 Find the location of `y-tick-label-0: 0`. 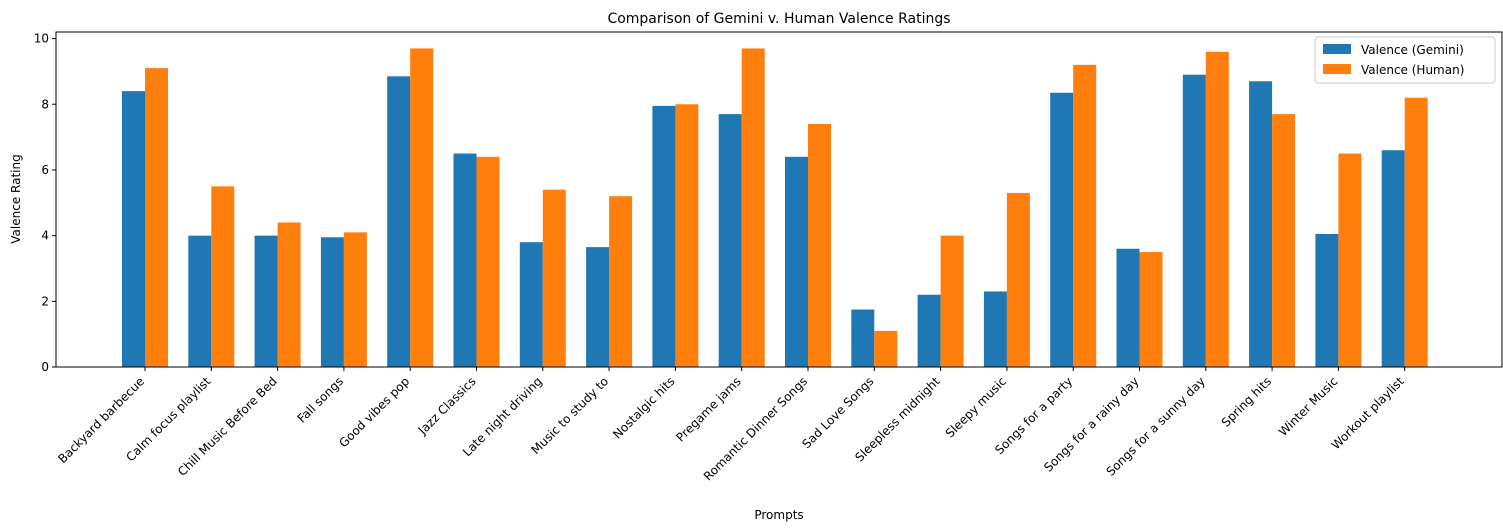

y-tick-label-0: 0 is located at coordinates (45, 367).